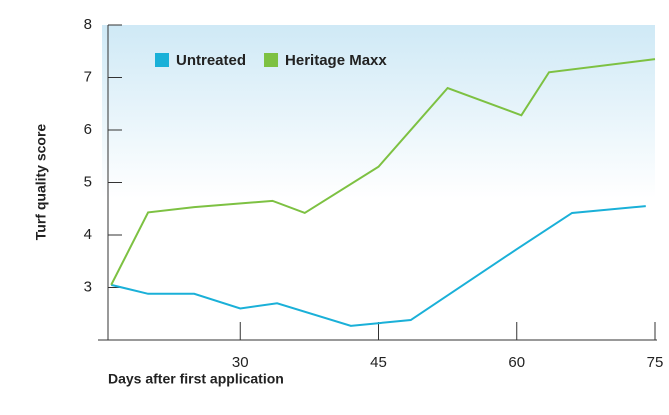 The height and width of the screenshot is (415, 669). What do you see at coordinates (88, 76) in the screenshot?
I see `y-tick-label: 7` at bounding box center [88, 76].